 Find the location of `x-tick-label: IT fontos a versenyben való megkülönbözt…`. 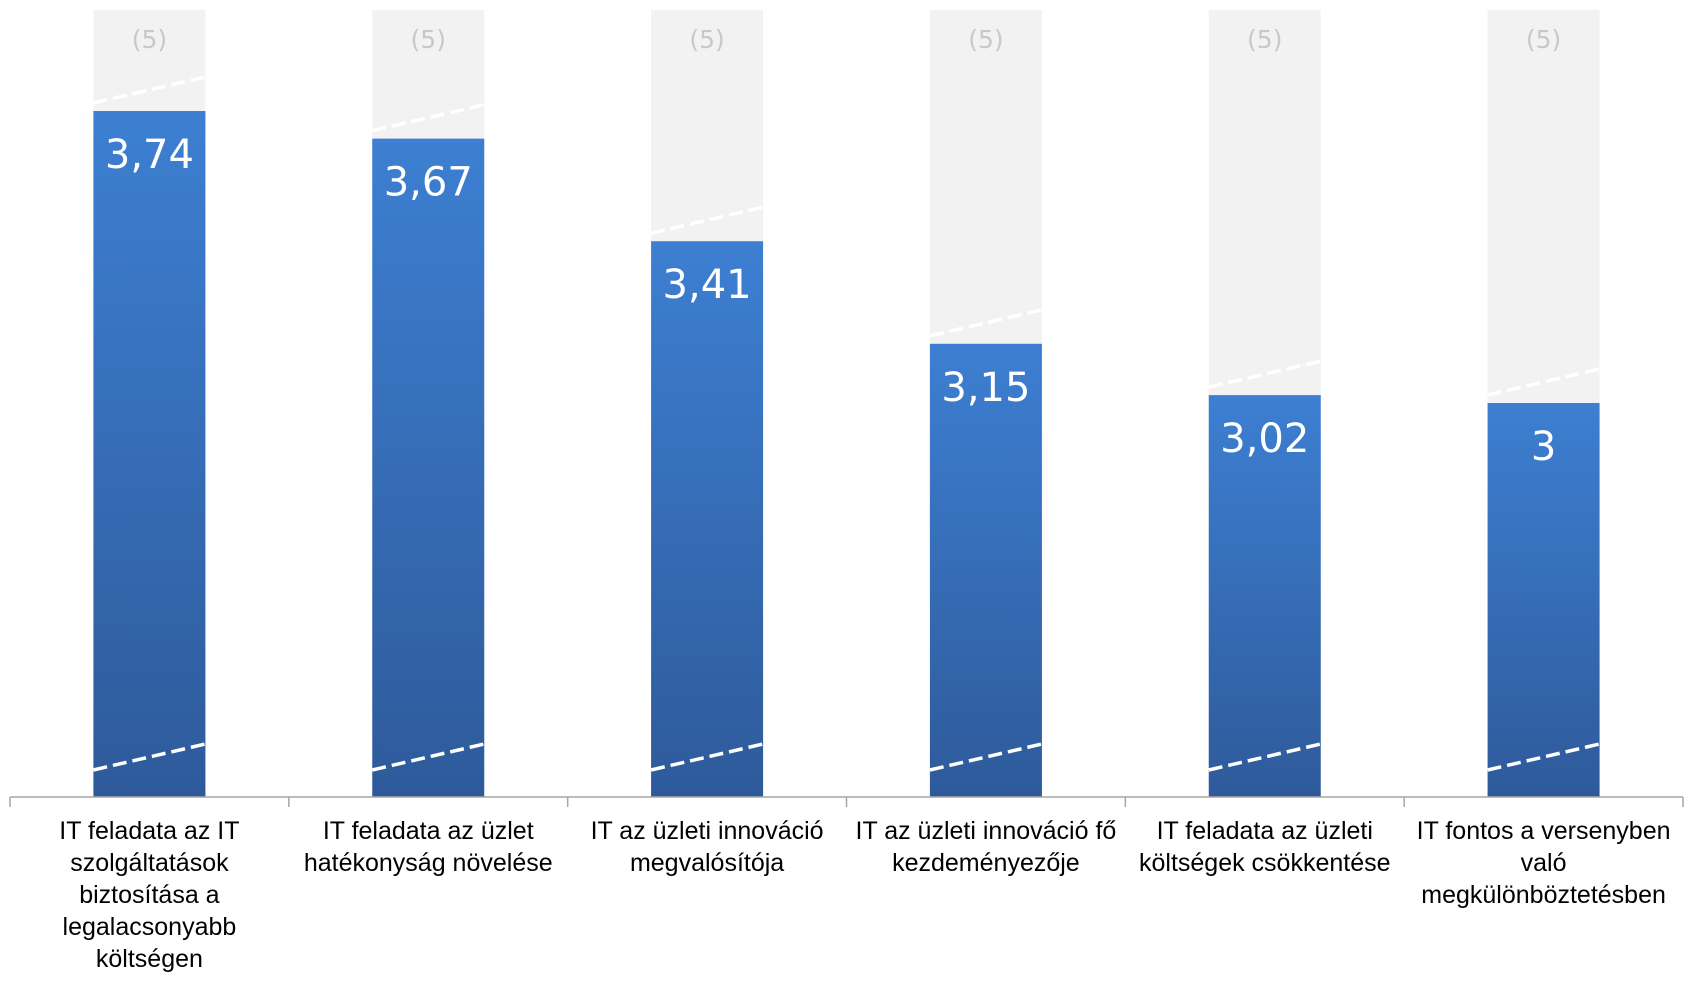

x-tick-label: IT fontos a versenyben való megkülönbözt… is located at coordinates (1543, 863).